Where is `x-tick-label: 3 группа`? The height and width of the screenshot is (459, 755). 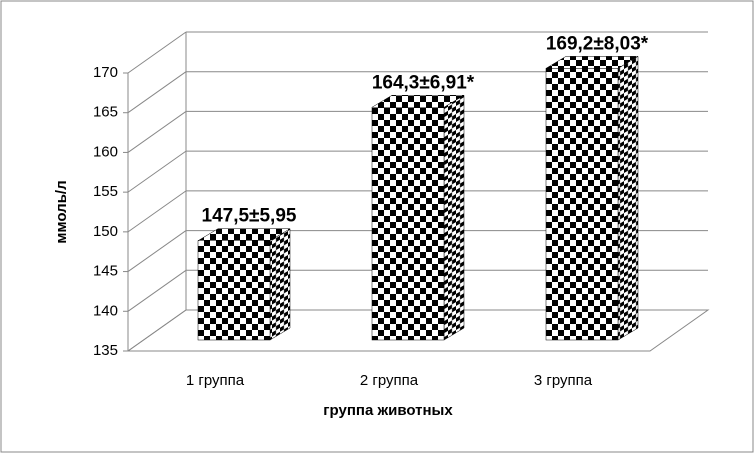 x-tick-label: 3 группа is located at coordinates (563, 380).